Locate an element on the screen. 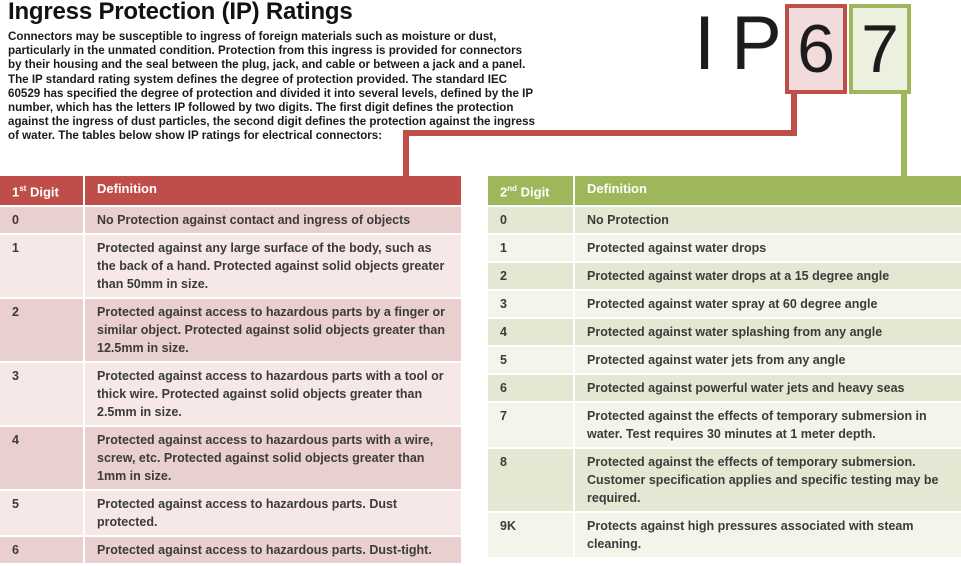 The height and width of the screenshot is (566, 961). table1-header-row: 1st Digit Definition is located at coordinates (230, 191).